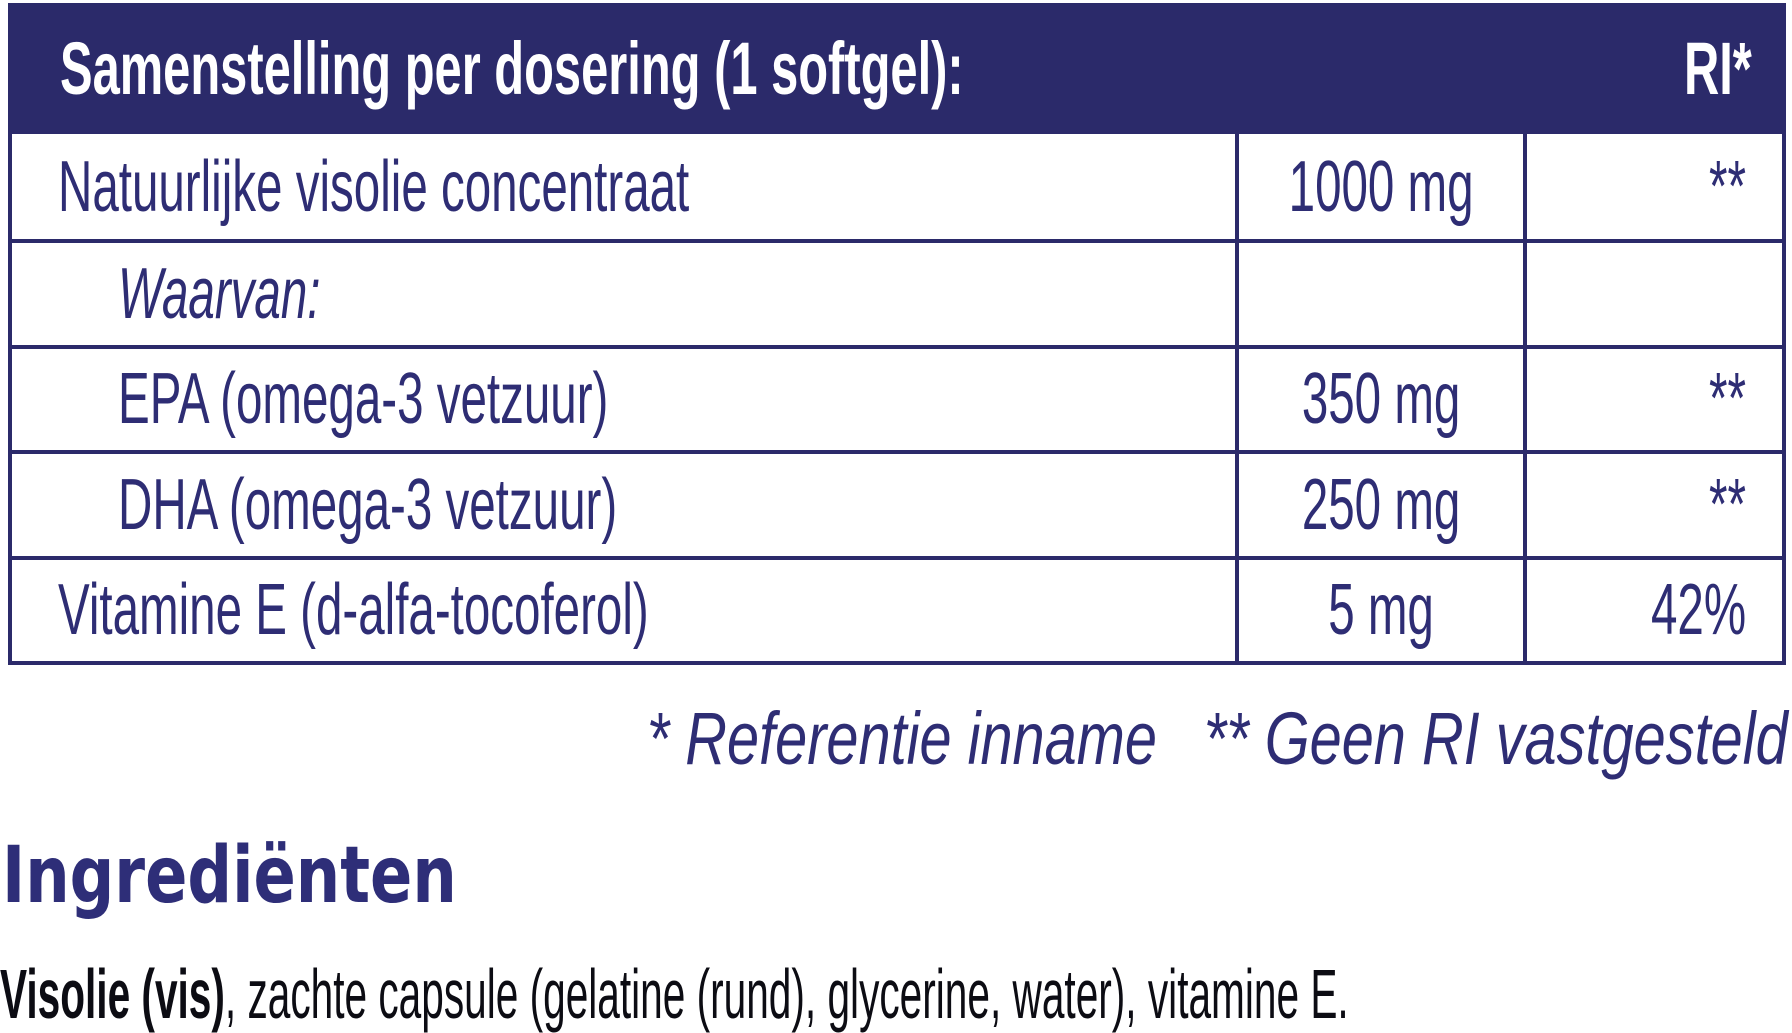  Describe the element at coordinates (112, 994) in the screenshot. I see `ingredients-lead-bold: Visolie (vis)` at that location.